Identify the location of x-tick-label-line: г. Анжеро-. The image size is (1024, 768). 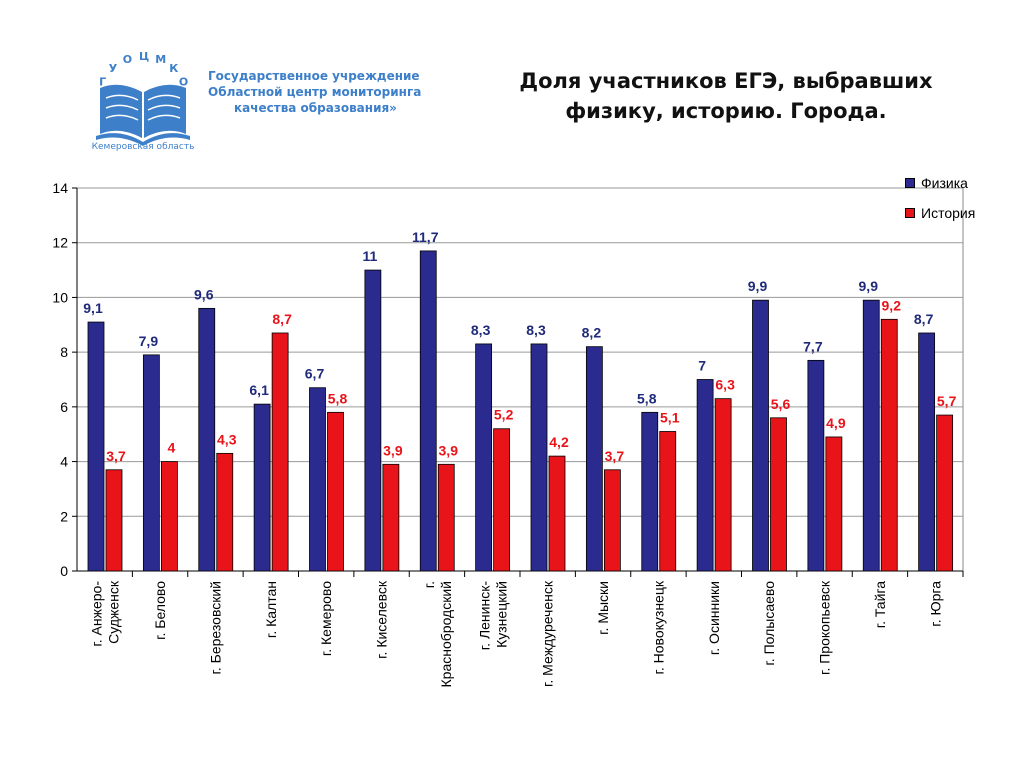
(97, 614).